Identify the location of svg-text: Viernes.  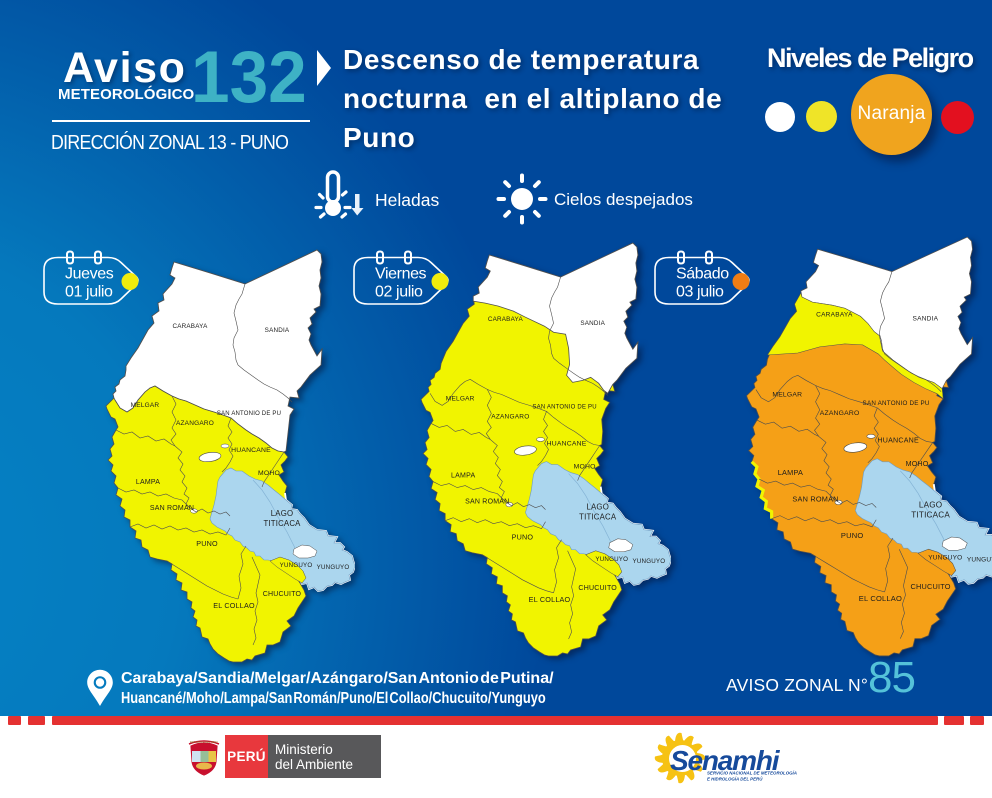
(401, 274).